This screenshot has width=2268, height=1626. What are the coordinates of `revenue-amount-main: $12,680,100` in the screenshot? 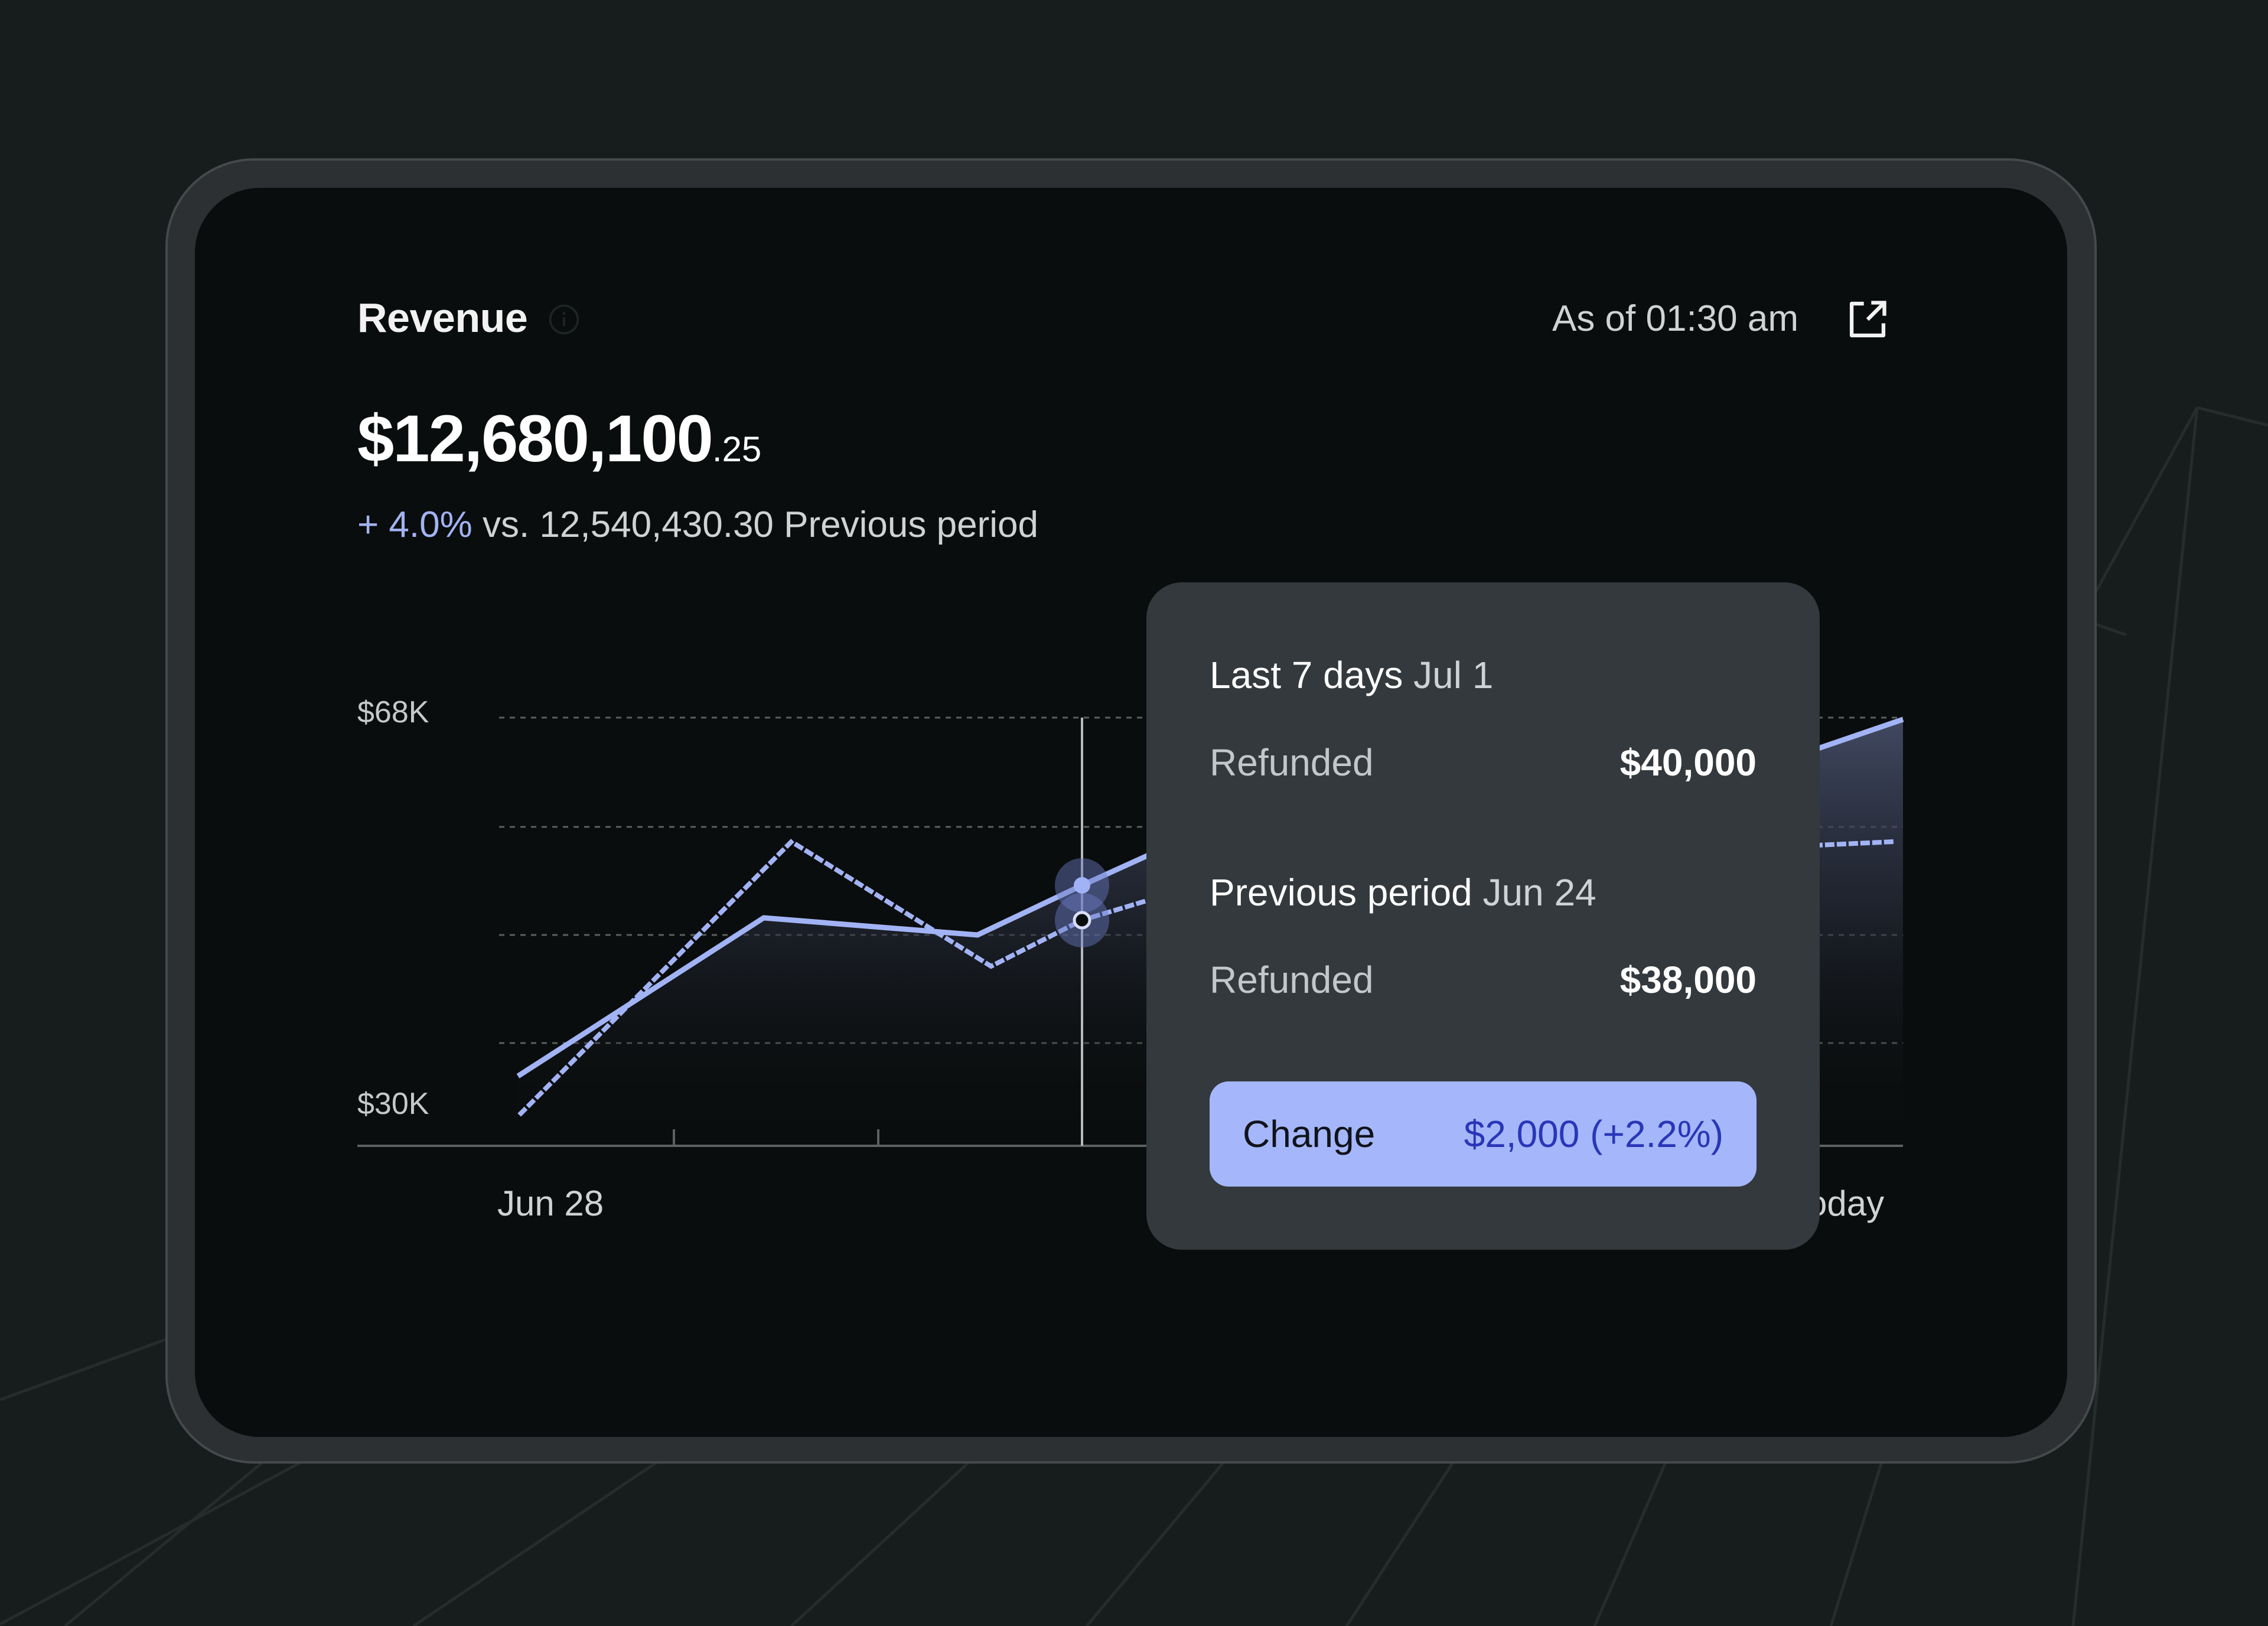 It's located at (535, 438).